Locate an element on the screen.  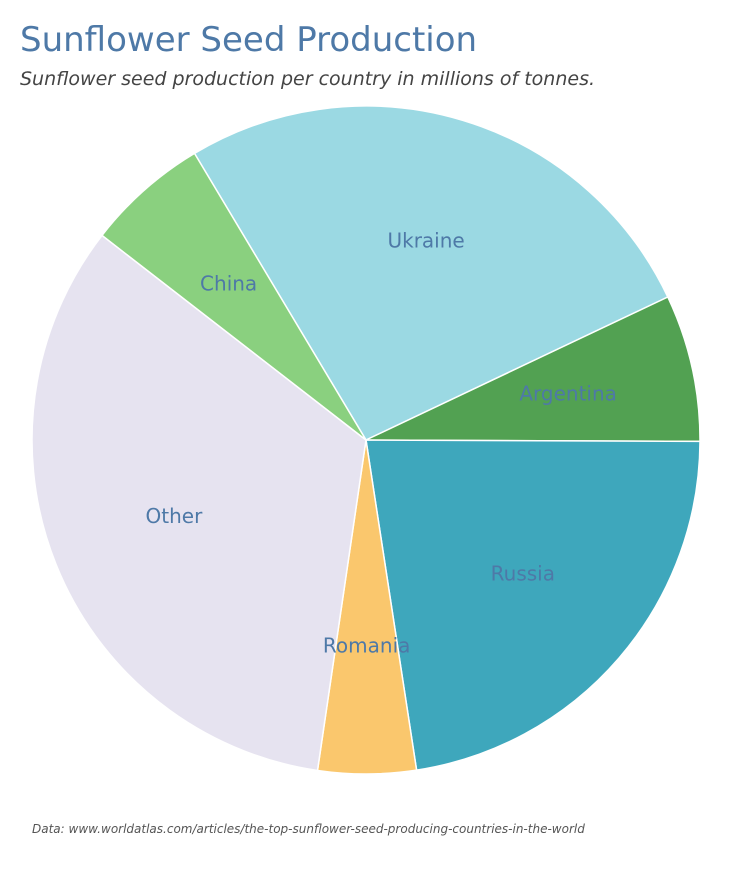
pie-slice-argentina is located at coordinates (533, 369).